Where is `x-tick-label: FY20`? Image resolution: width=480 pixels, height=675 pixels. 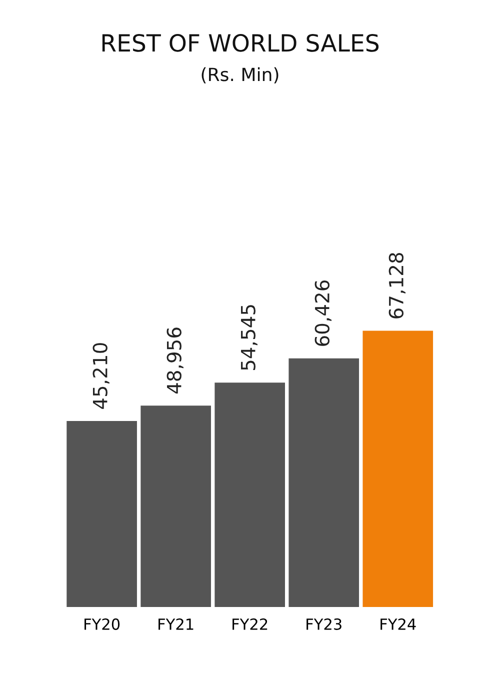
x-tick-label: FY20 is located at coordinates (102, 624).